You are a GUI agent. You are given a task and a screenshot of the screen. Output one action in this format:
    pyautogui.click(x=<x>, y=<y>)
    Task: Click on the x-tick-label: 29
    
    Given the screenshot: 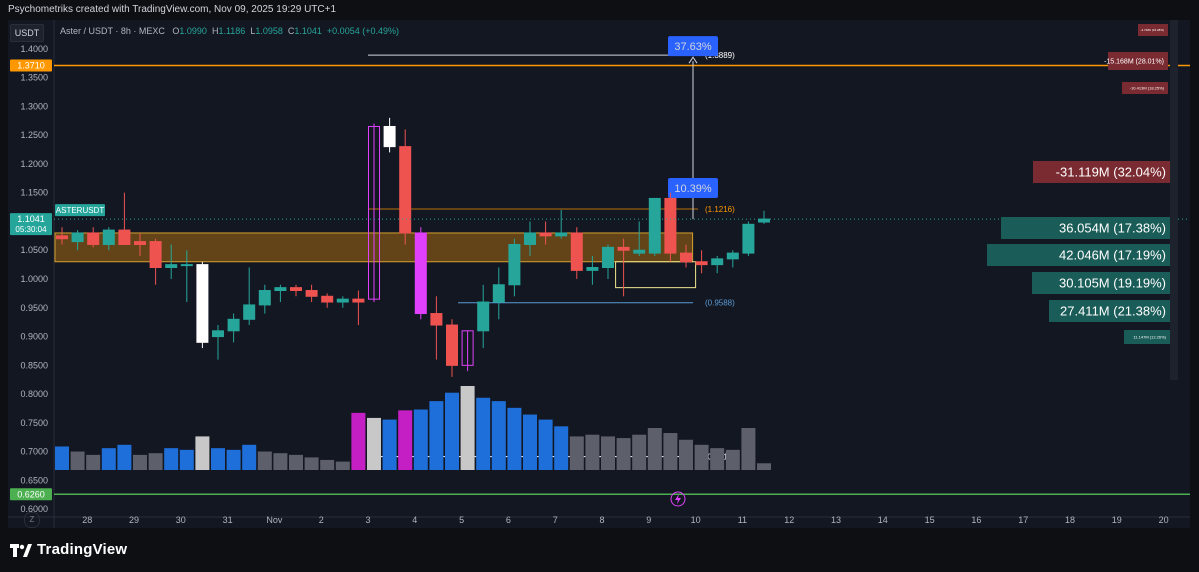 What is the action you would take?
    pyautogui.click(x=134, y=520)
    